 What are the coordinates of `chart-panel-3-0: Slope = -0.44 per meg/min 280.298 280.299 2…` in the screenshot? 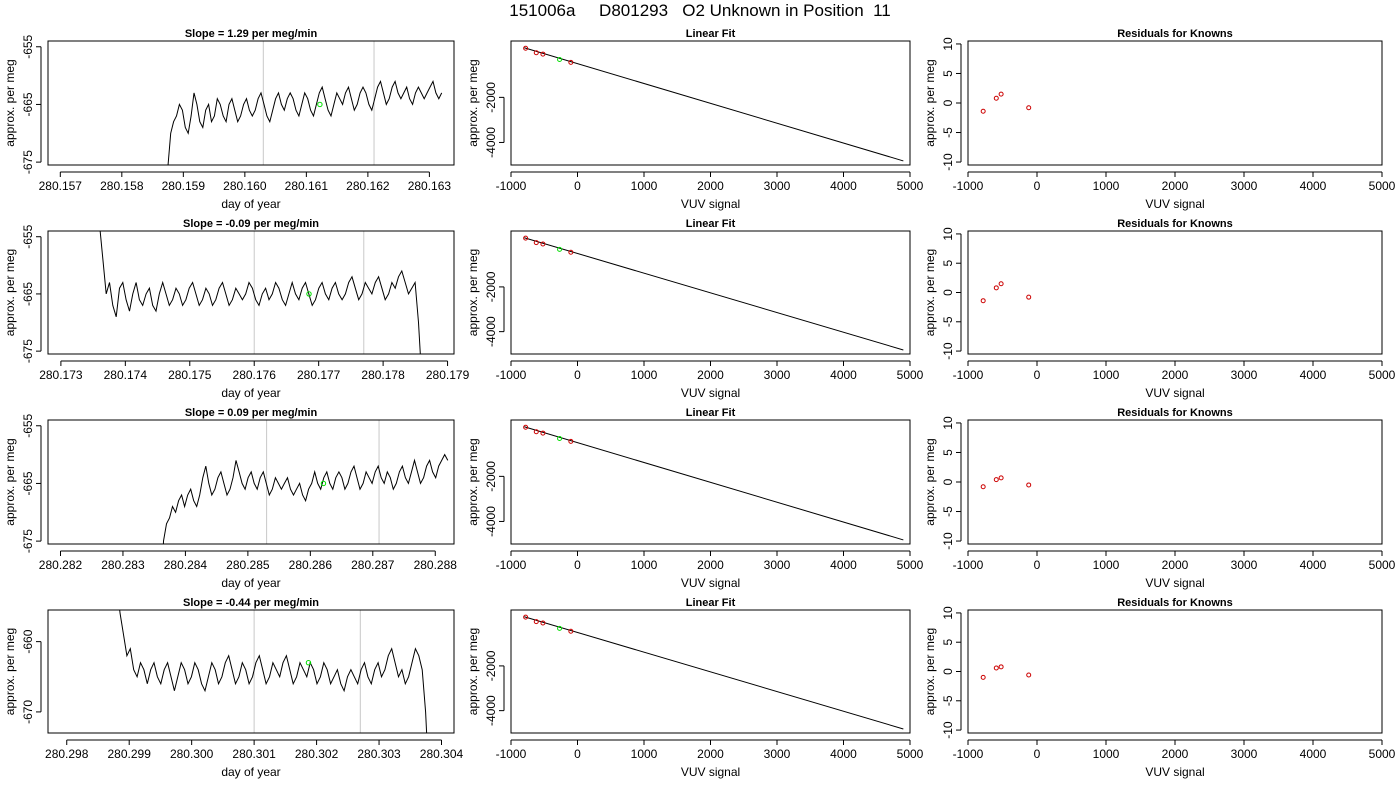 It's located at (233, 688).